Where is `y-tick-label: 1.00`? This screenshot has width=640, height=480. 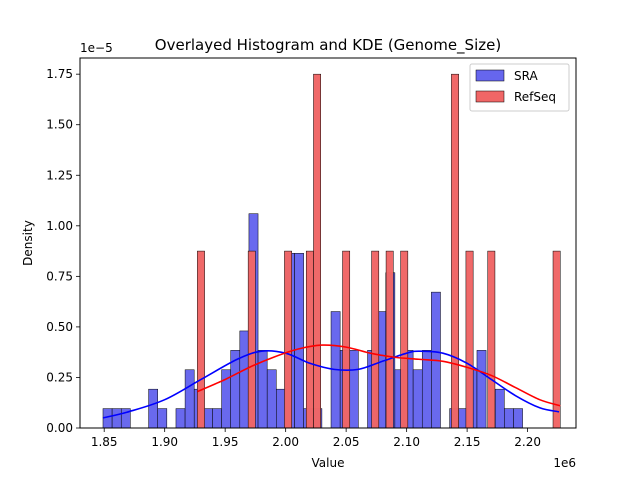
y-tick-label: 1.00 is located at coordinates (59, 226).